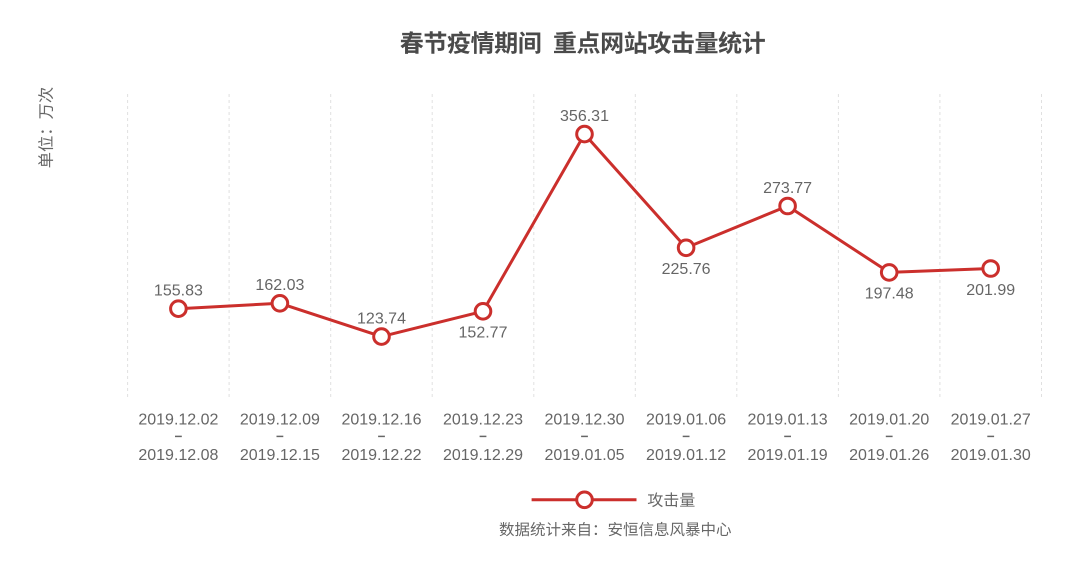 This screenshot has height=568, width=1080. What do you see at coordinates (889, 420) in the screenshot?
I see `svg-text: 2019.01.20` at bounding box center [889, 420].